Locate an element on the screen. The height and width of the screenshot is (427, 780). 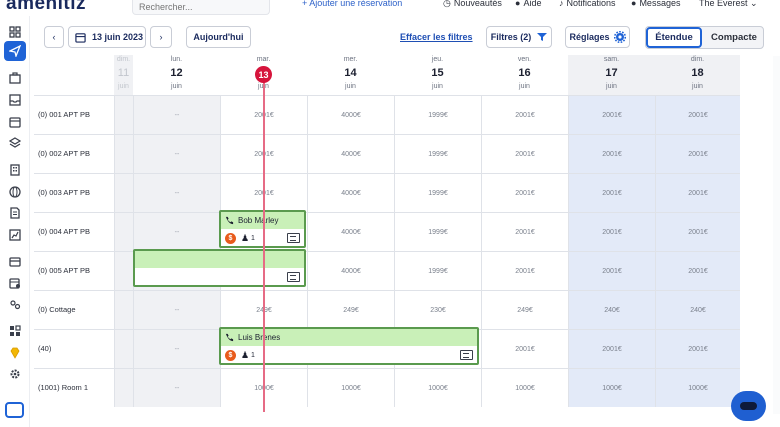
day-header-weekend: dim. 18 juin is located at coordinates (697, 75).